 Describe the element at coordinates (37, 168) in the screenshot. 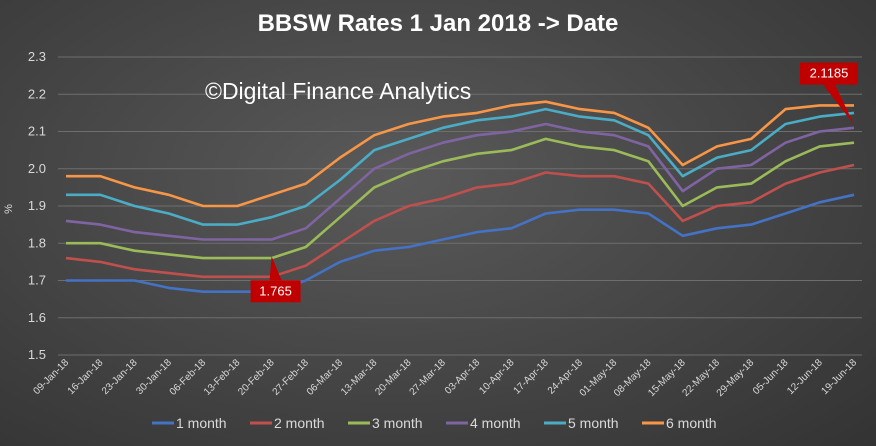

I see `y-tick-label: 2.0` at that location.